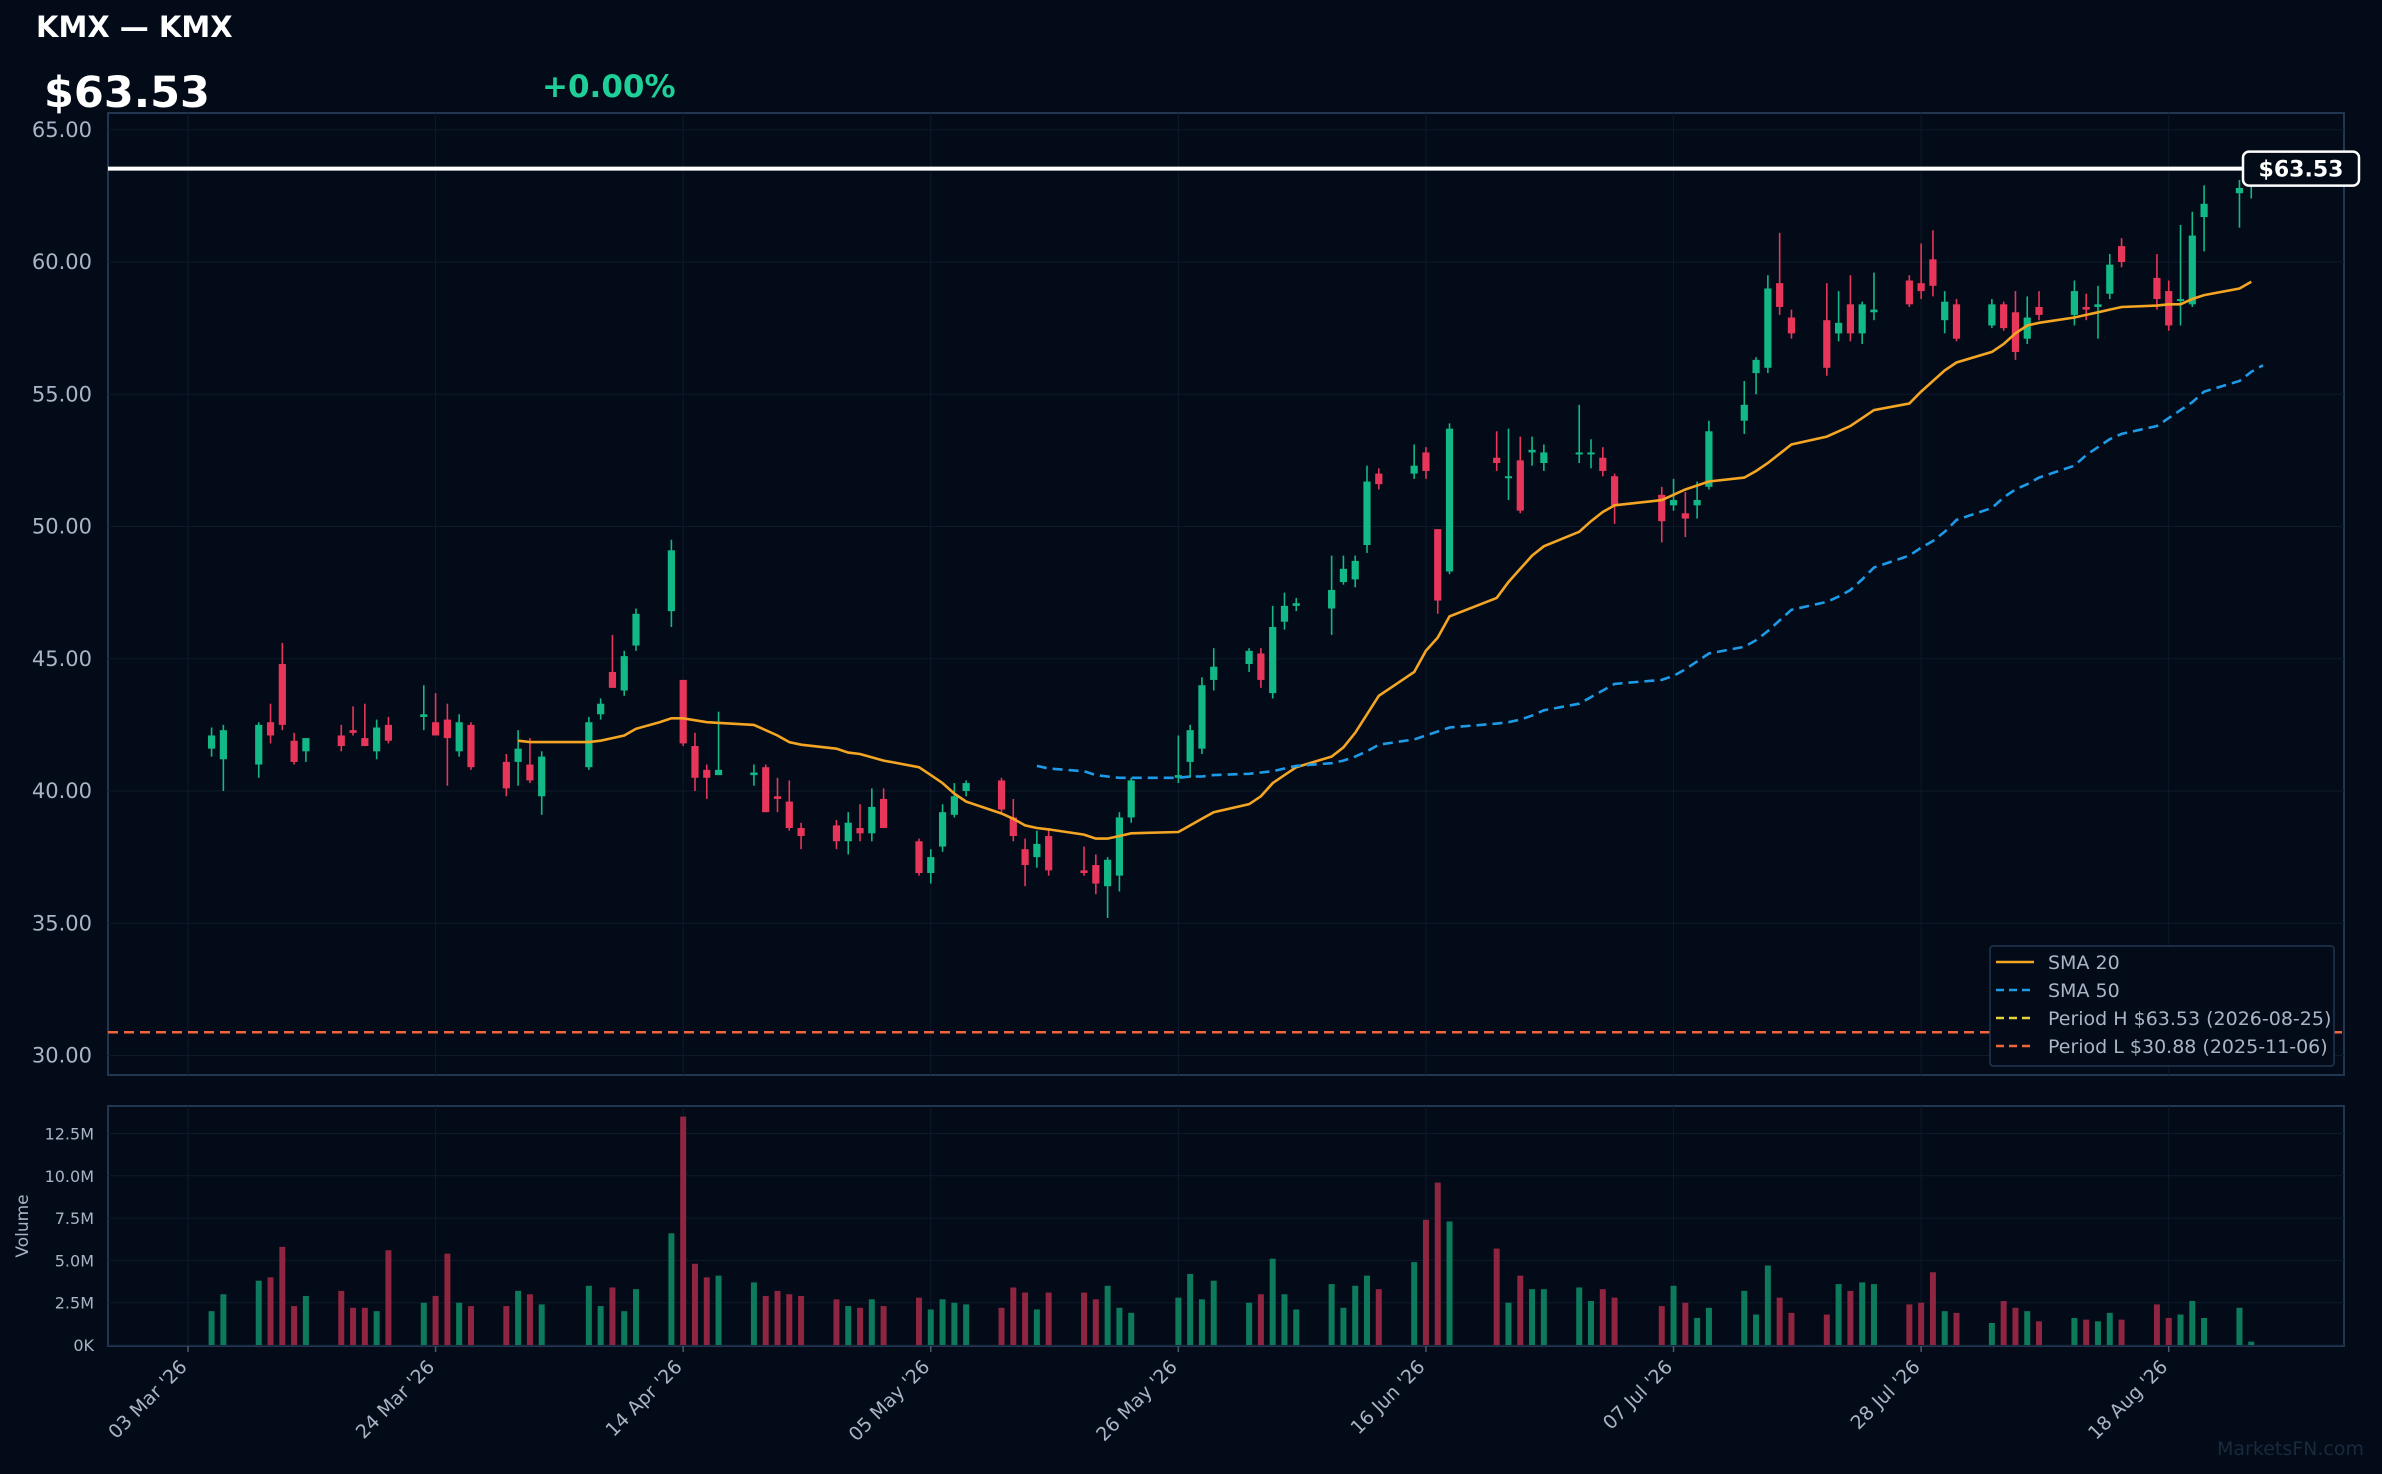 The width and height of the screenshot is (2382, 1474). I want to click on price-tick-label: 60.00, so click(62, 262).